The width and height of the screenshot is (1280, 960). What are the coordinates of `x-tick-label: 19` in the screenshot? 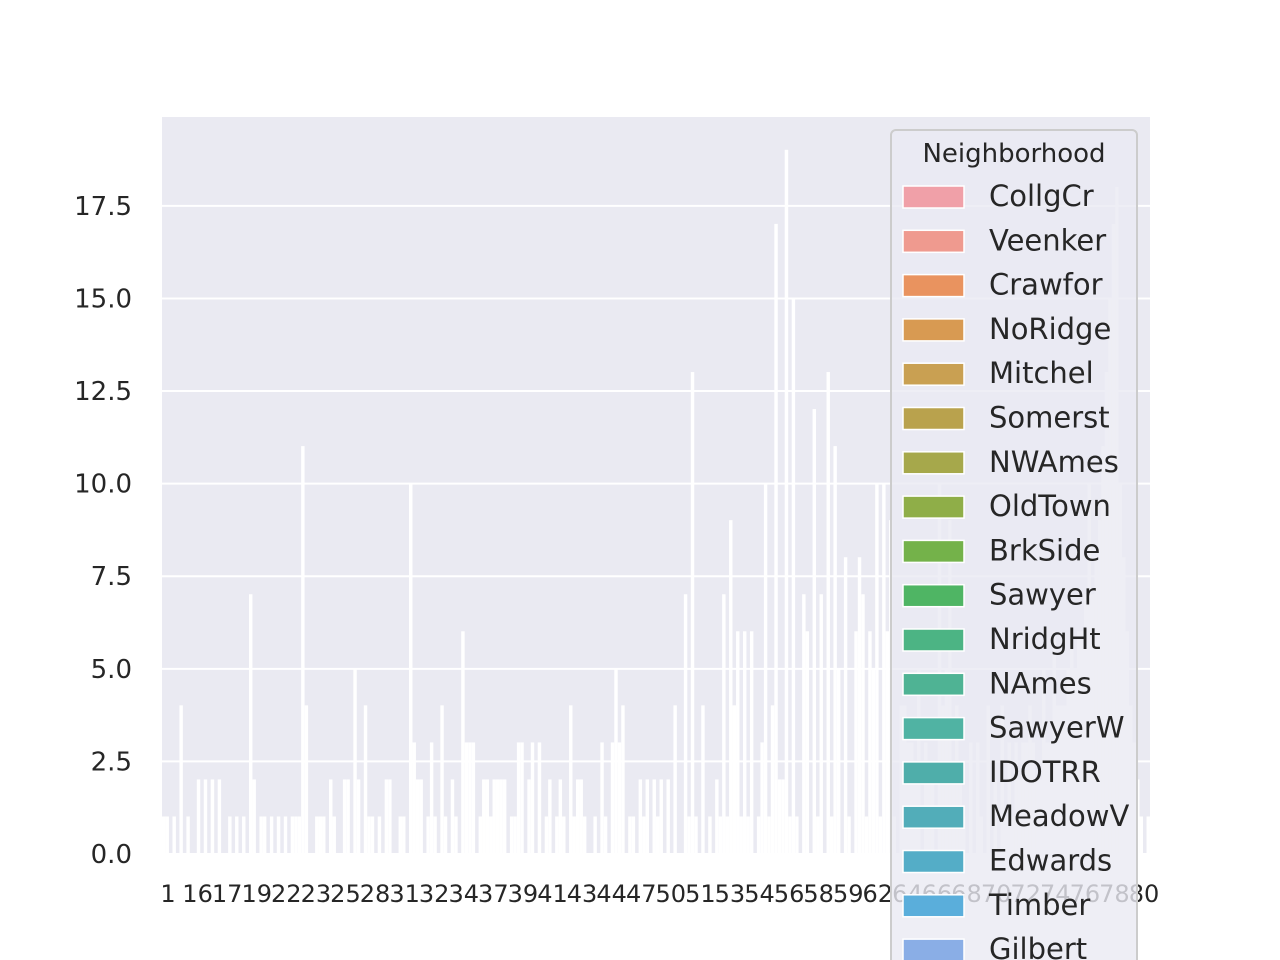 It's located at (256, 894).